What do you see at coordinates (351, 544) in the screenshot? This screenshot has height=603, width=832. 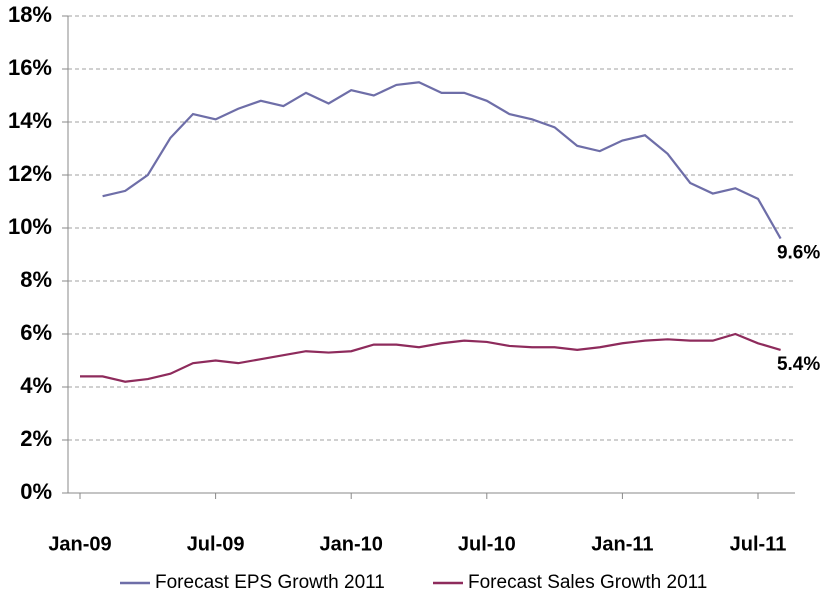 I see `x-tick-label: Jan-10` at bounding box center [351, 544].